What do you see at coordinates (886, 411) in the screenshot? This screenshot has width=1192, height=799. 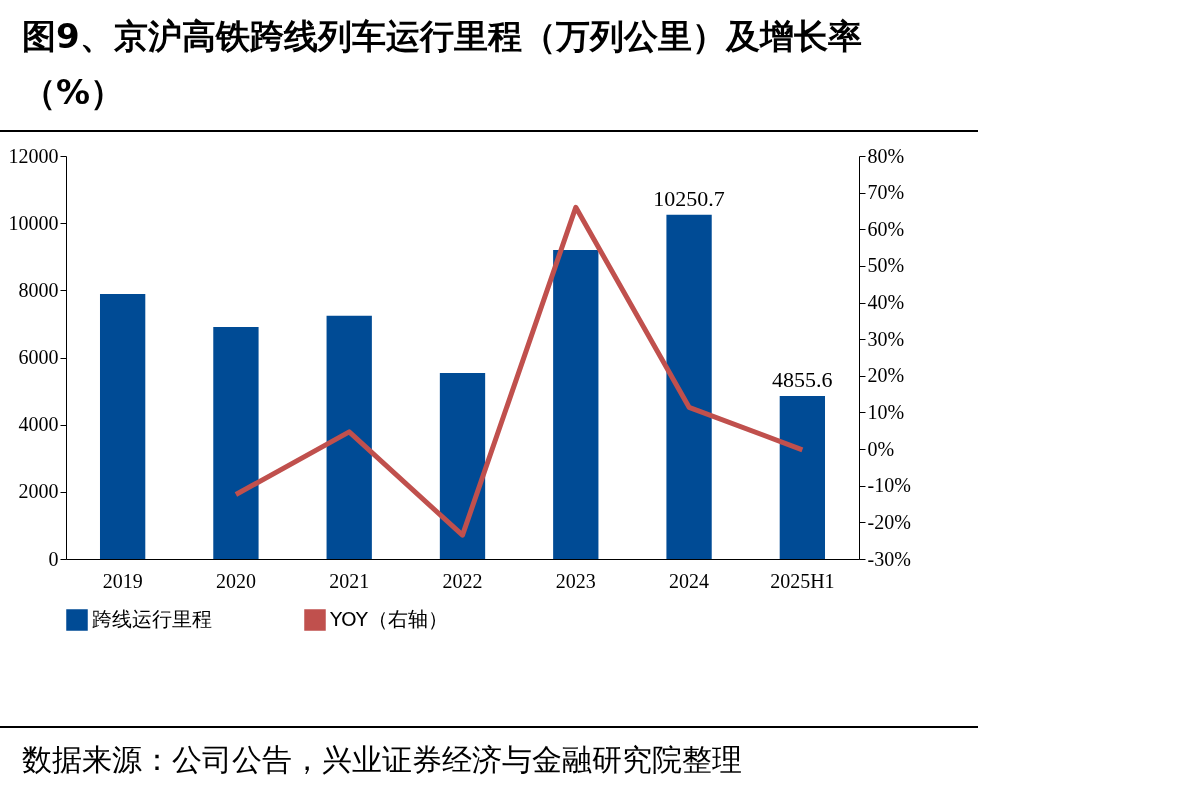 I see `y2-tick-label: 10%` at bounding box center [886, 411].